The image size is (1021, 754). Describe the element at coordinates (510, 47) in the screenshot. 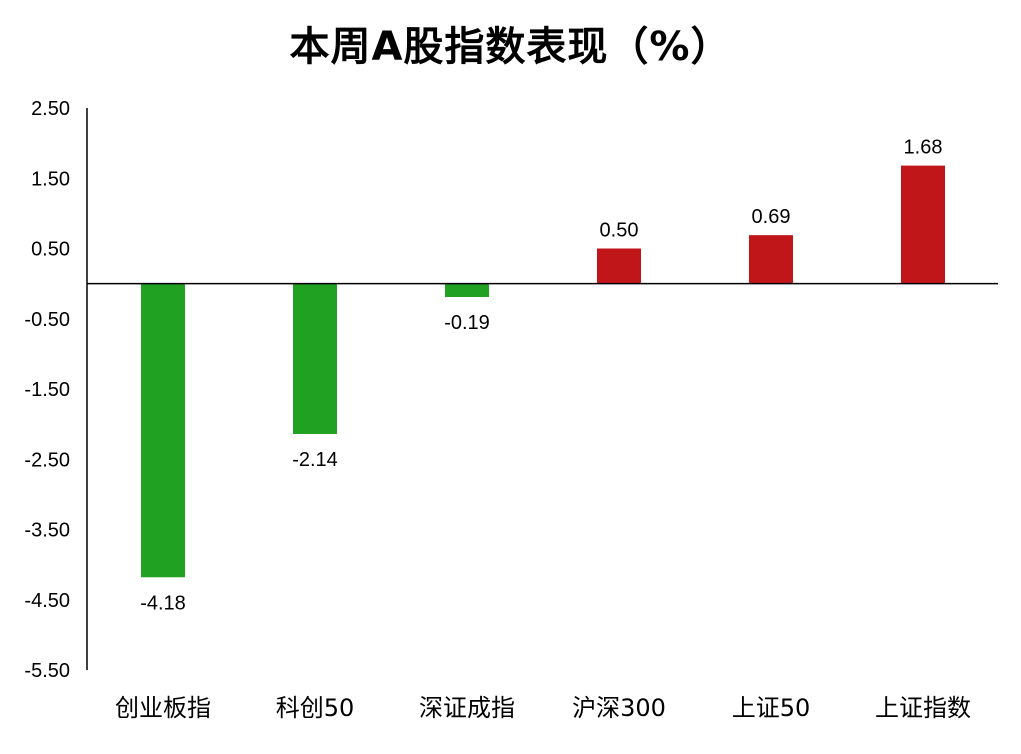

I see `chart-title: 本周A股指数表现（%）` at that location.